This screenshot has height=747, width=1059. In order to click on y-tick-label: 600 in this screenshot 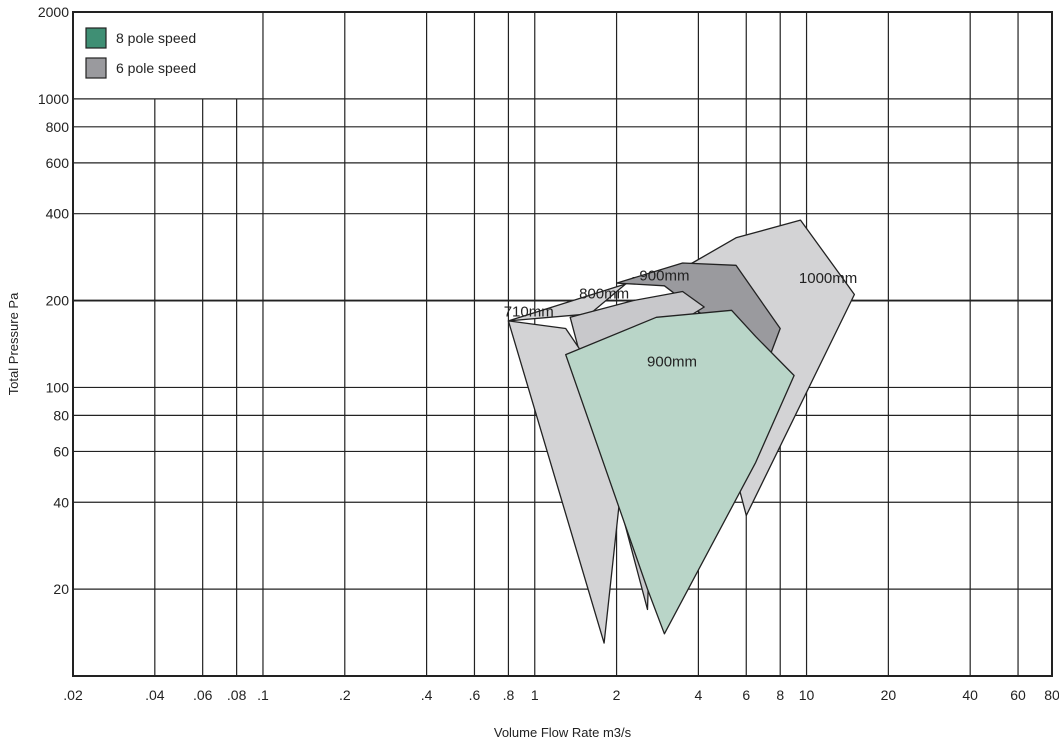, I will do `click(58, 163)`.